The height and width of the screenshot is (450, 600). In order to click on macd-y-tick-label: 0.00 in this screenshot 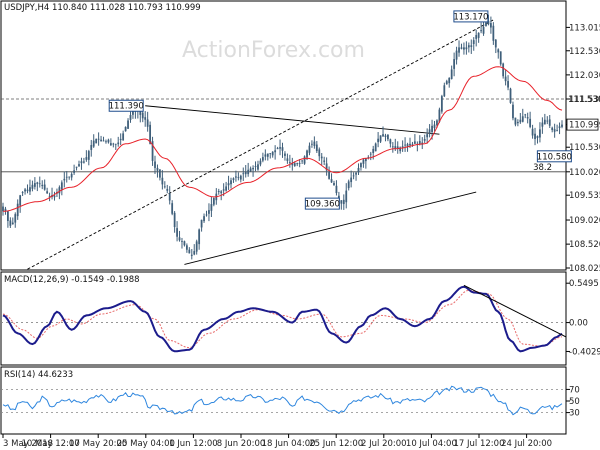, I will do `click(578, 324)`.